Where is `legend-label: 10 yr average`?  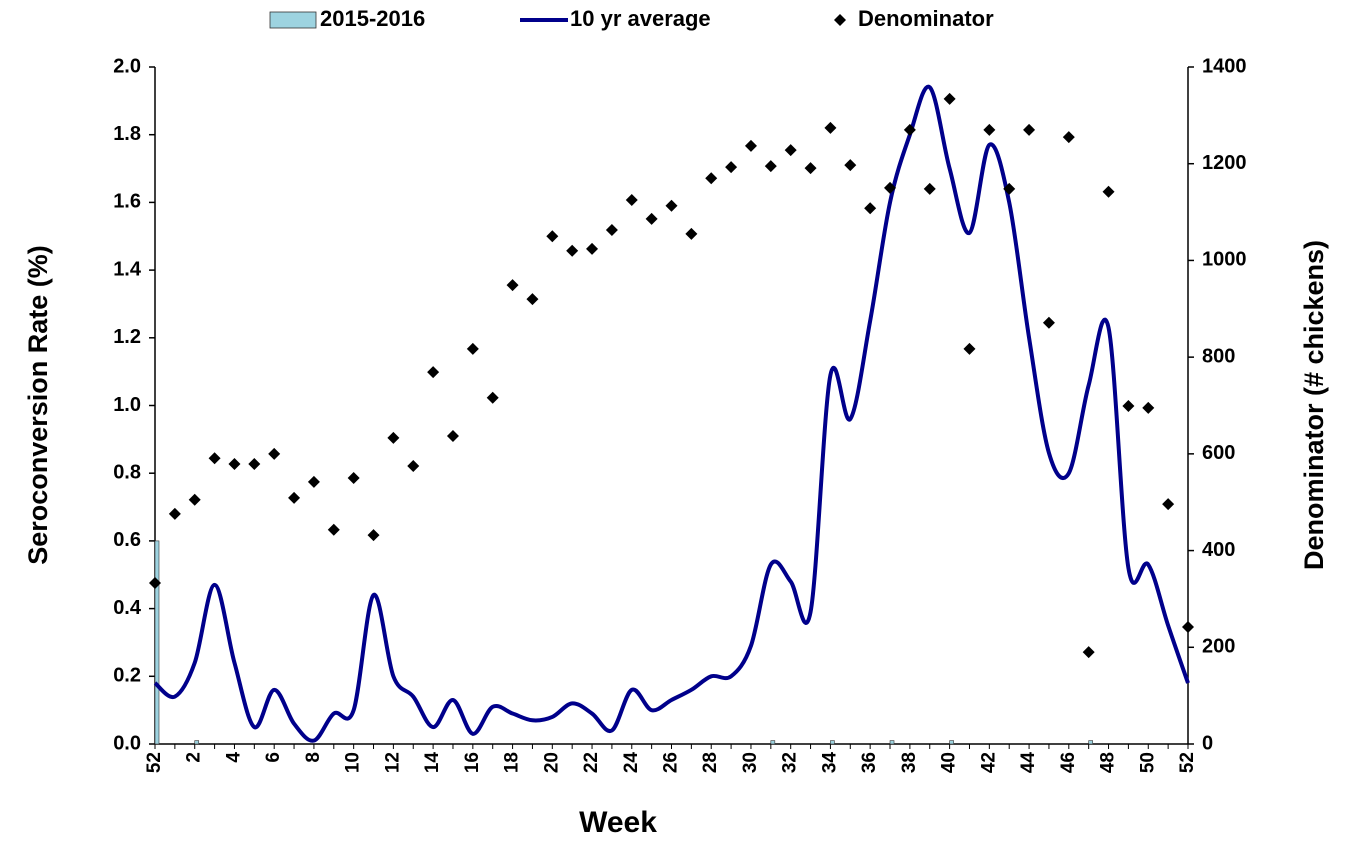
legend-label: 10 yr average is located at coordinates (640, 18).